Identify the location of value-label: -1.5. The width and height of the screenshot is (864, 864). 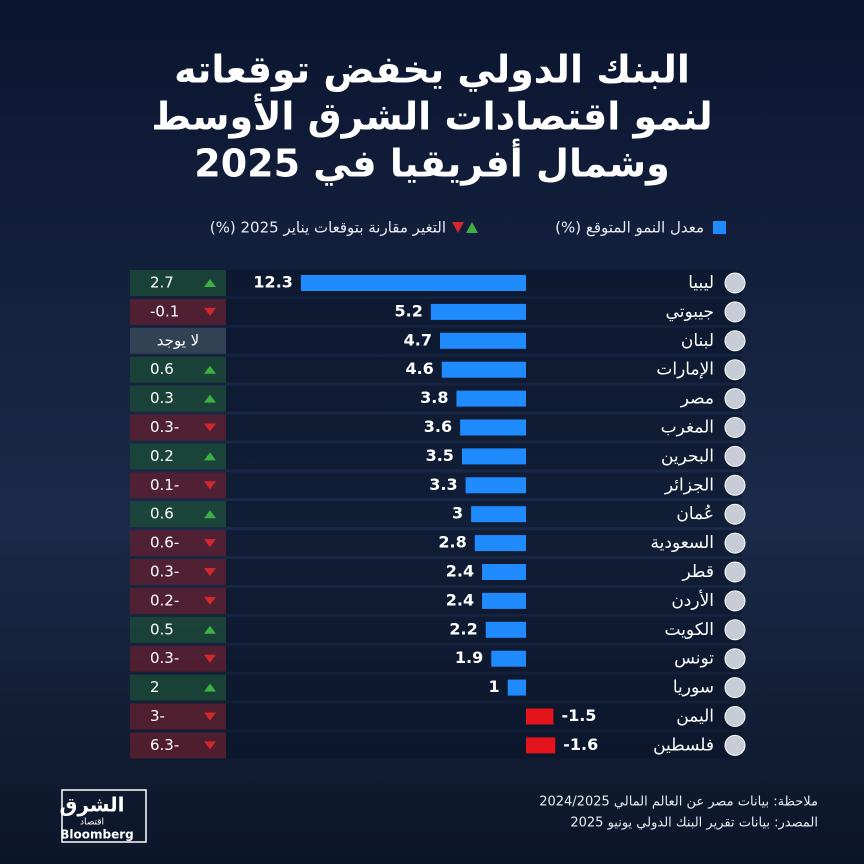
(578, 715).